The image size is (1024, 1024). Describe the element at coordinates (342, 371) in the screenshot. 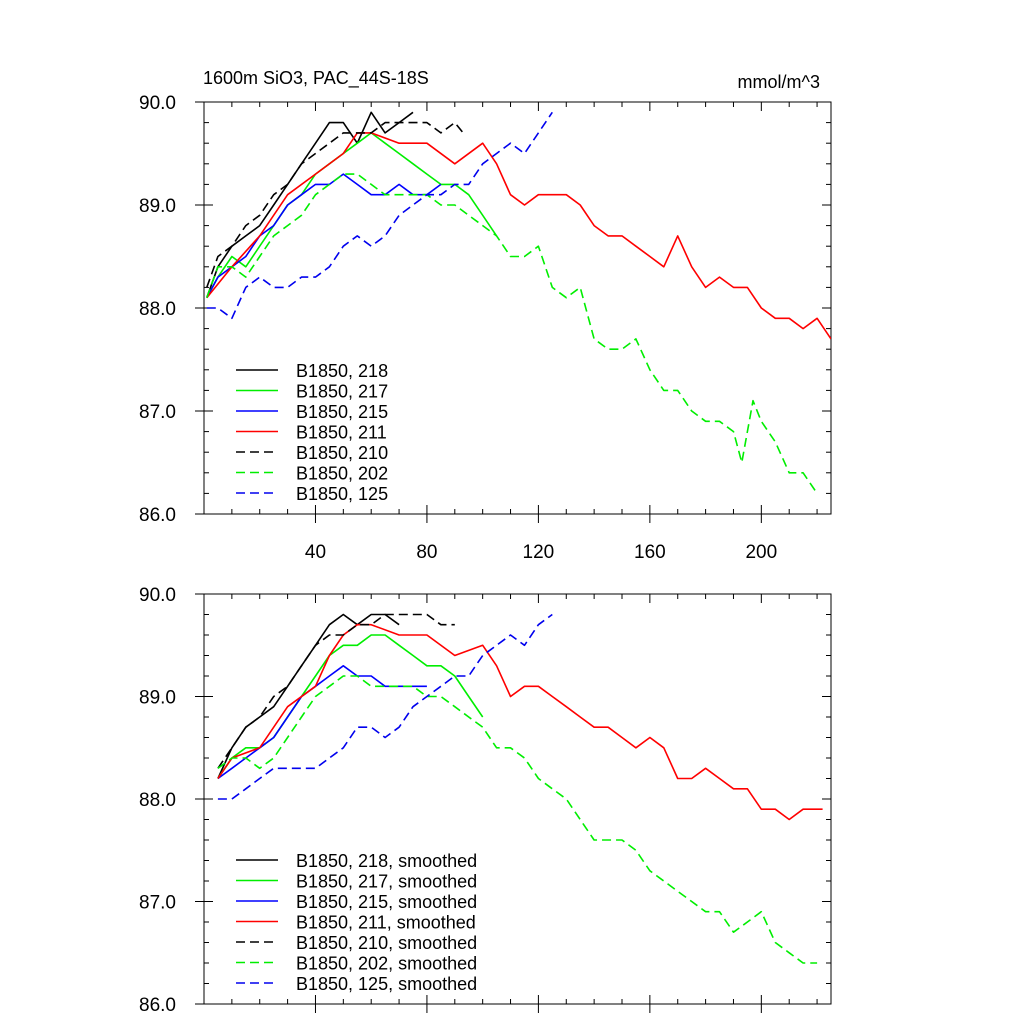

I see `legend-label: B1850, 218` at that location.